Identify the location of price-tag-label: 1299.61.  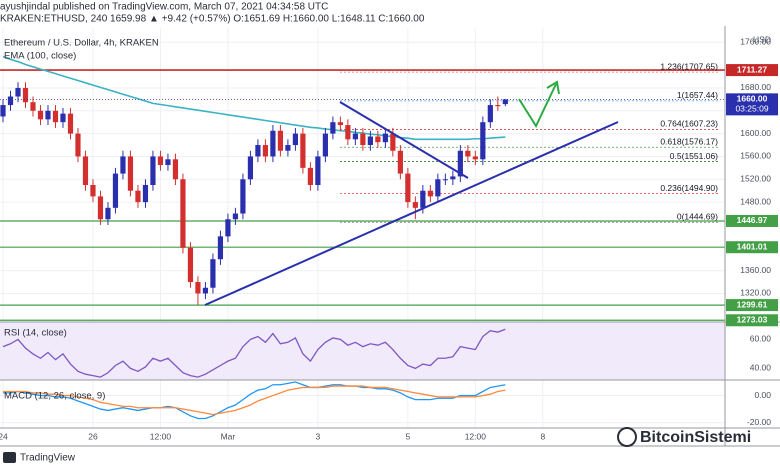
(752, 304).